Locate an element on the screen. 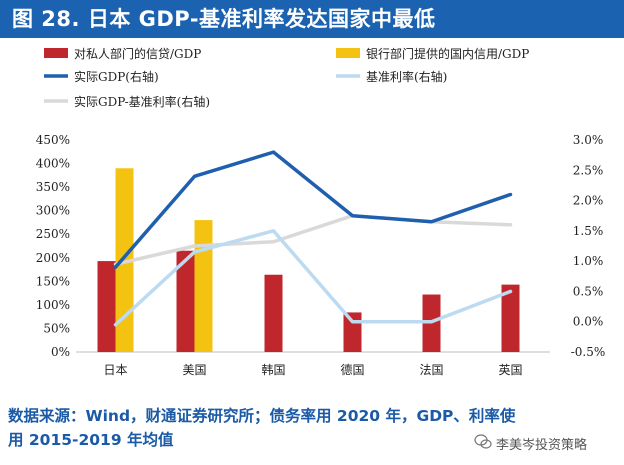 This screenshot has width=624, height=465. left-tick-label: 100% is located at coordinates (53, 305).